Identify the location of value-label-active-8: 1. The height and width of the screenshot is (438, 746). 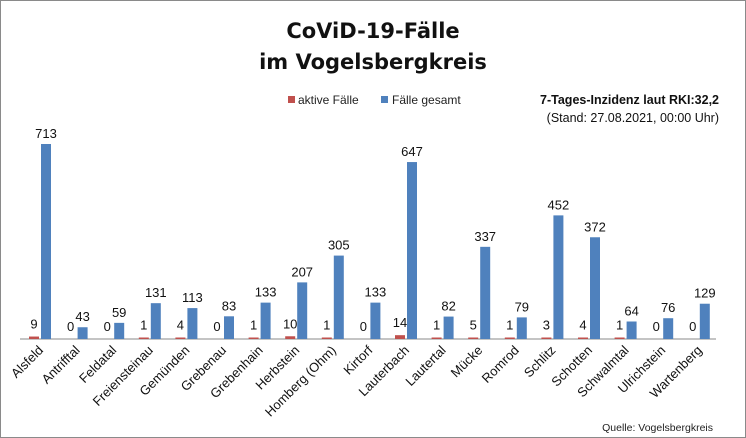
(326, 325).